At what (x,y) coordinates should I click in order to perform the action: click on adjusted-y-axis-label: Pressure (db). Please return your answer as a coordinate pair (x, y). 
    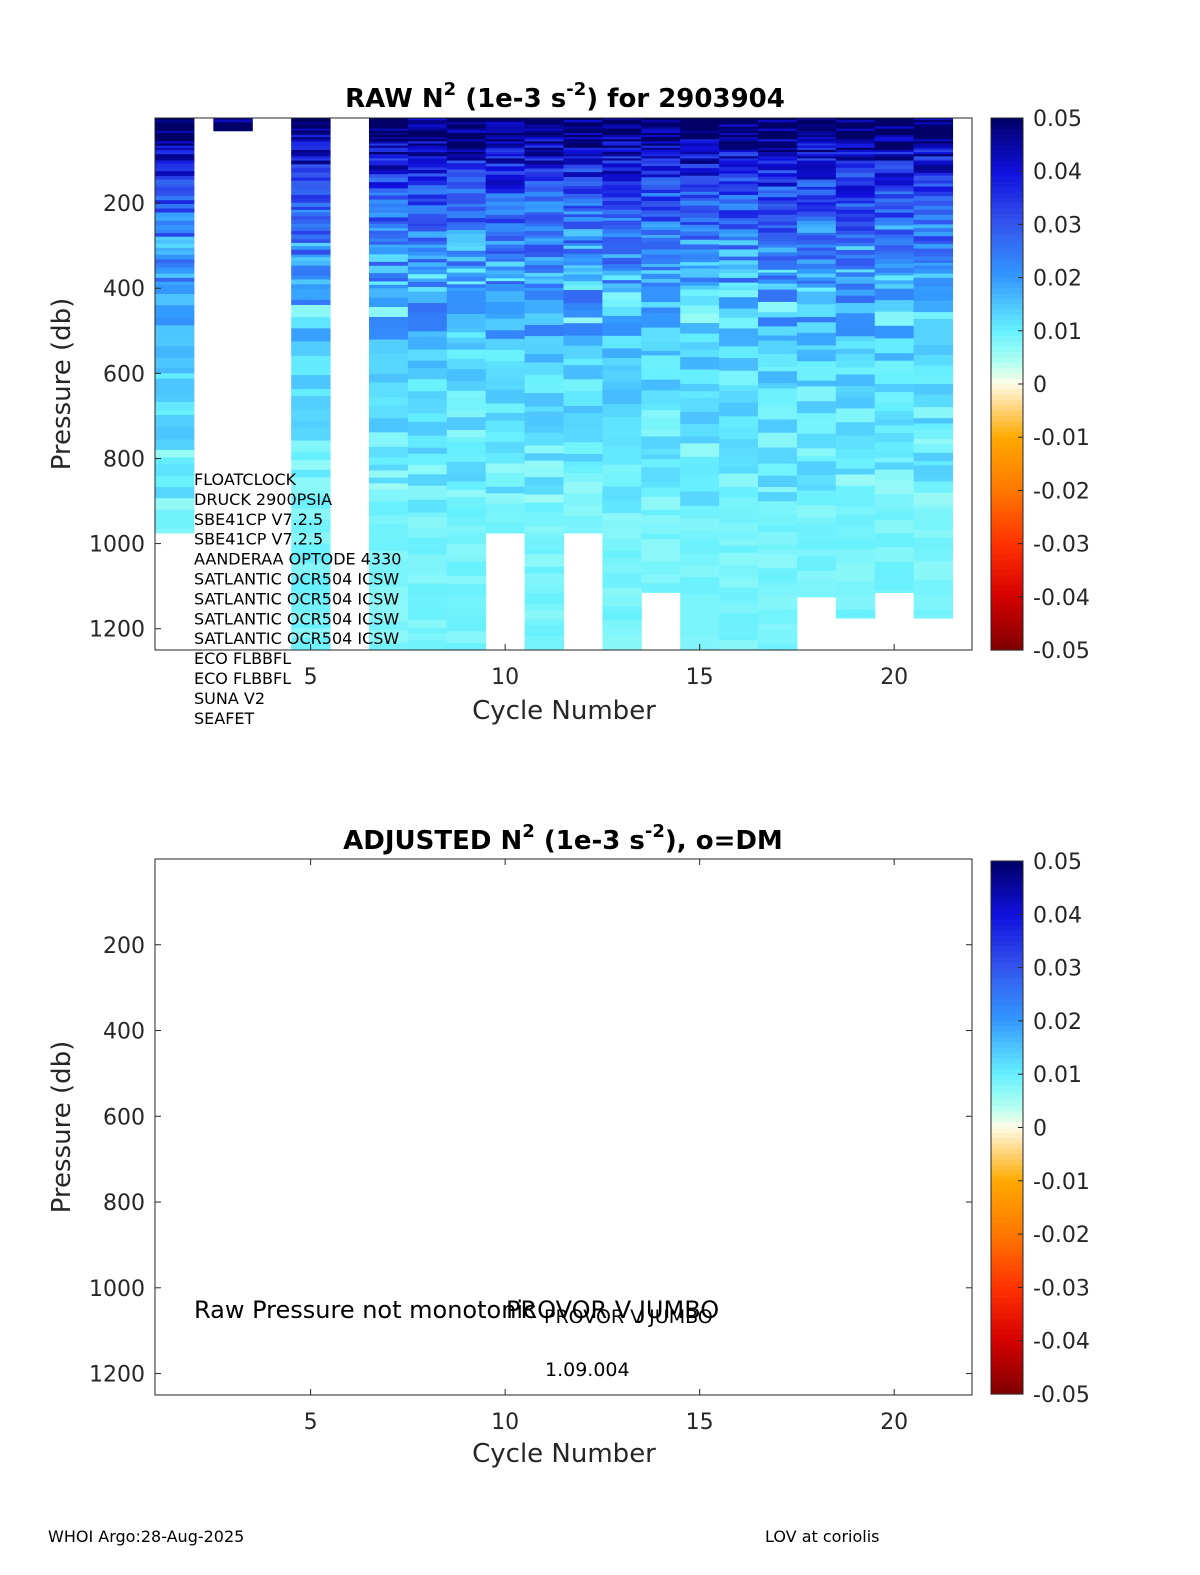
    Looking at the image, I should click on (62, 1127).